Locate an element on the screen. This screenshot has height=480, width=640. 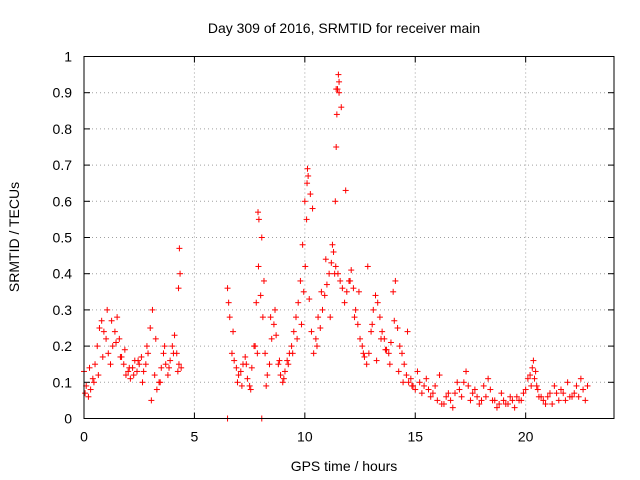
y-tick-label: 0.4 is located at coordinates (63, 274).